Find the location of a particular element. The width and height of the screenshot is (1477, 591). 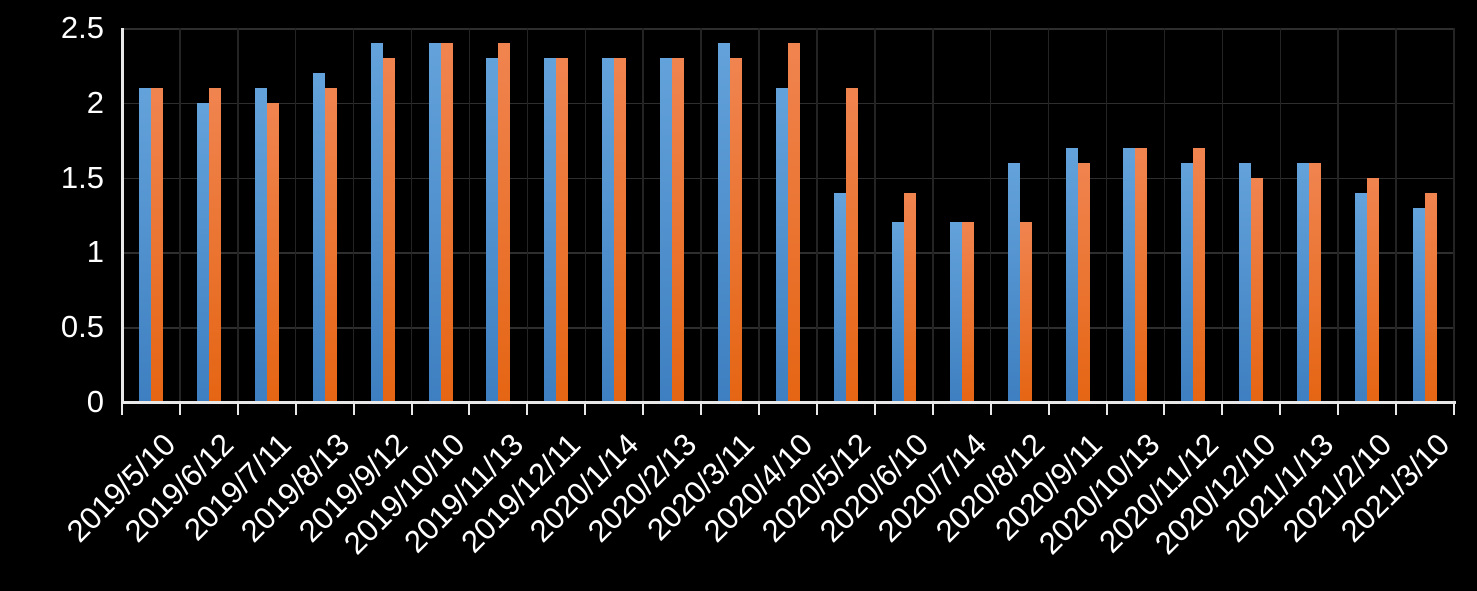

bar-orange-2019/6/12 is located at coordinates (214, 244).